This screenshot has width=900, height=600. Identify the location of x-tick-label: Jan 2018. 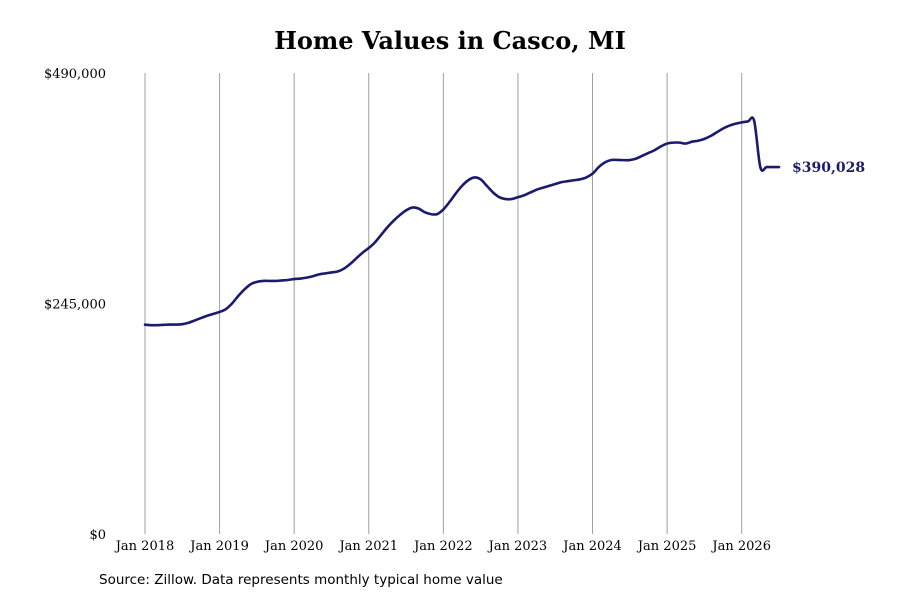
(144, 546).